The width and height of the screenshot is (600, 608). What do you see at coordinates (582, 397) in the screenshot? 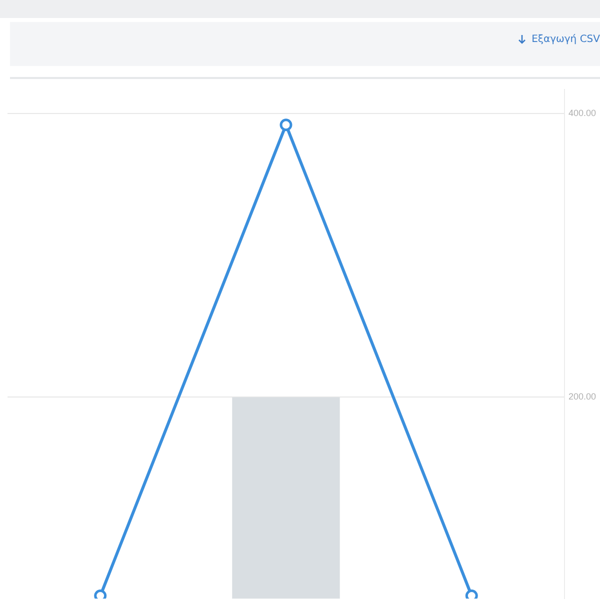
I see `y-tick-label: 200.00` at bounding box center [582, 397].